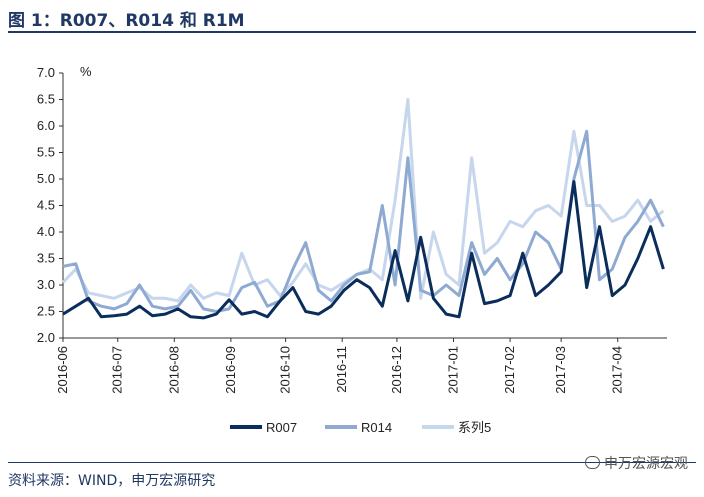 This screenshot has height=497, width=704. I want to click on chart-legend: R007 R014 系列5, so click(360, 427).